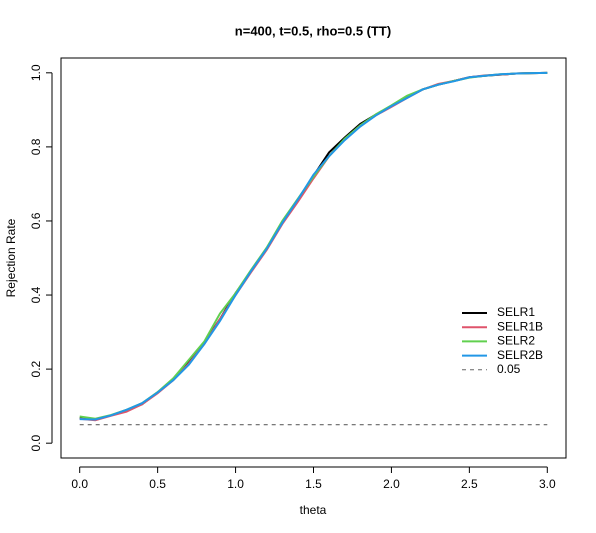  Describe the element at coordinates (547, 484) in the screenshot. I see `x-tick-label: 3.0` at that location.